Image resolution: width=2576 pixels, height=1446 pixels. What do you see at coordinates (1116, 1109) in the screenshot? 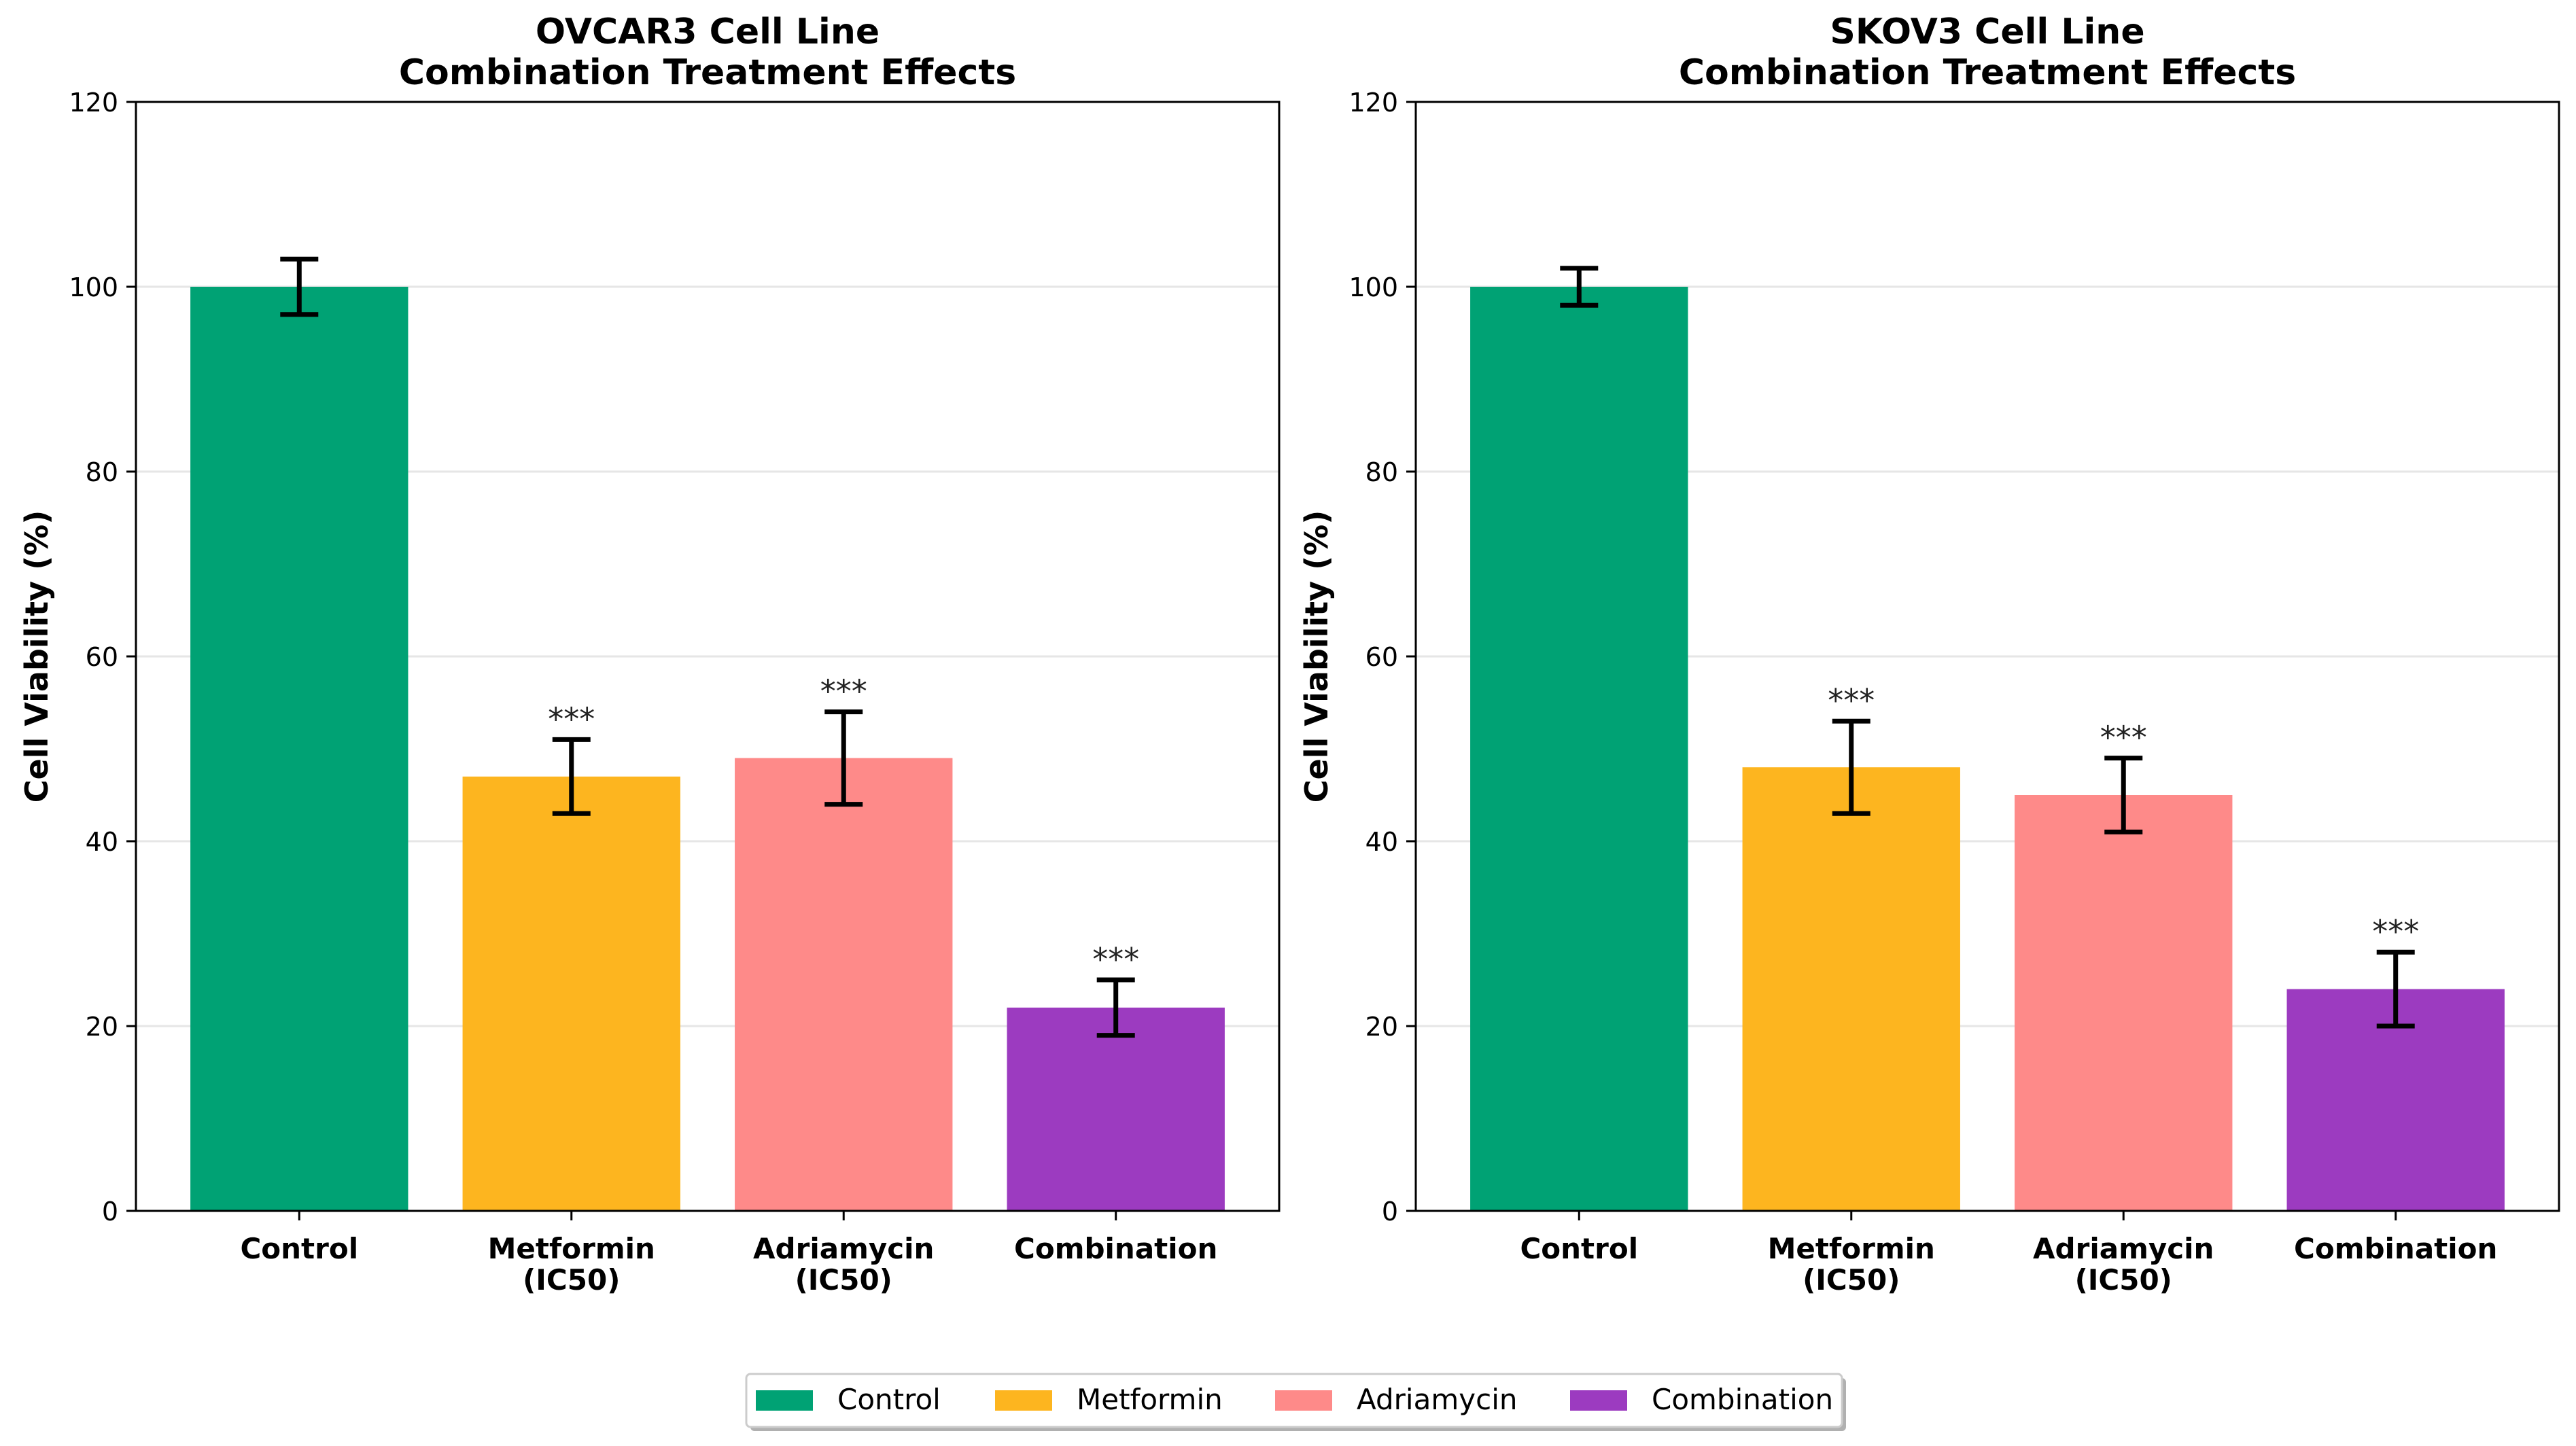
I see `bar-combination` at bounding box center [1116, 1109].